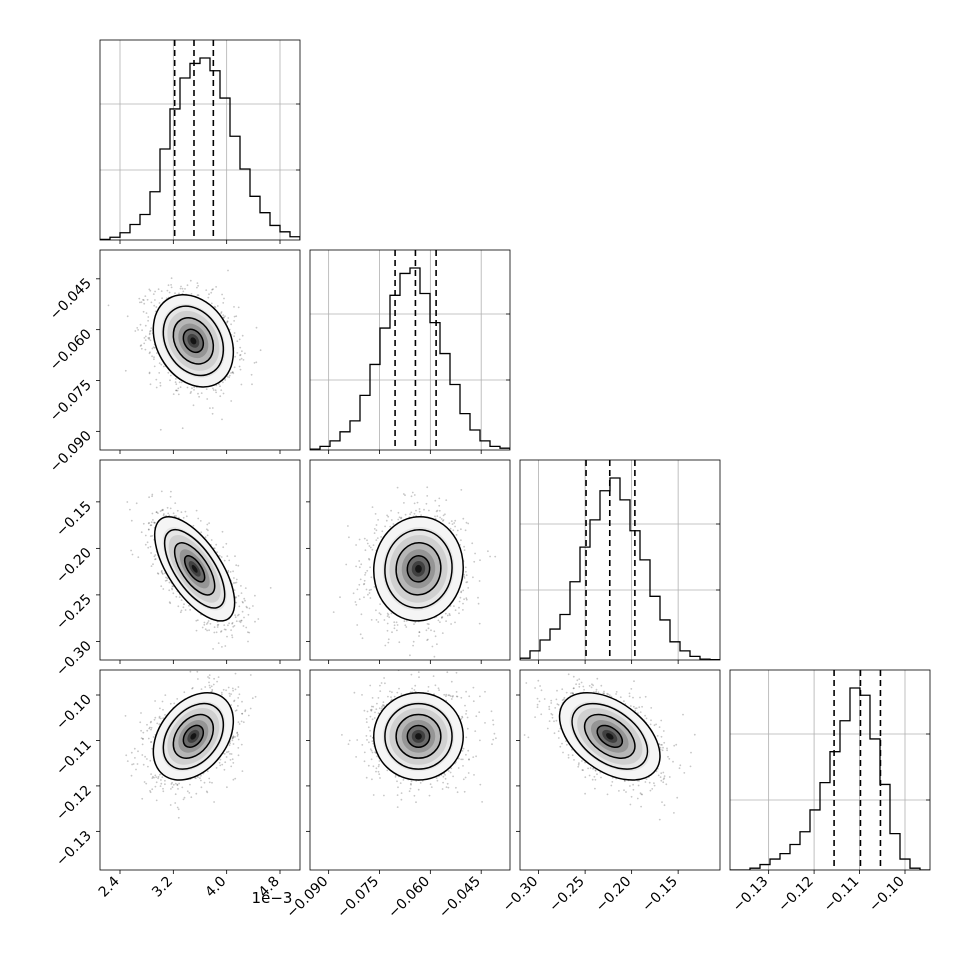  I want to click on panel-border, so click(200, 560).